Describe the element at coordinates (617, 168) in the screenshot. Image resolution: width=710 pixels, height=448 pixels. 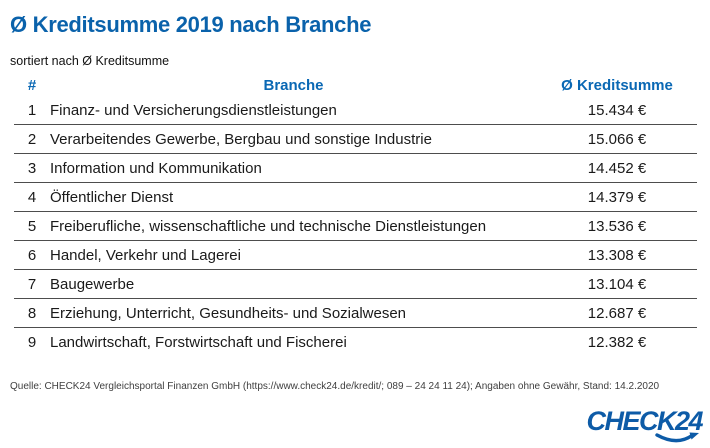
I see `value-cell: 14.452 €` at that location.